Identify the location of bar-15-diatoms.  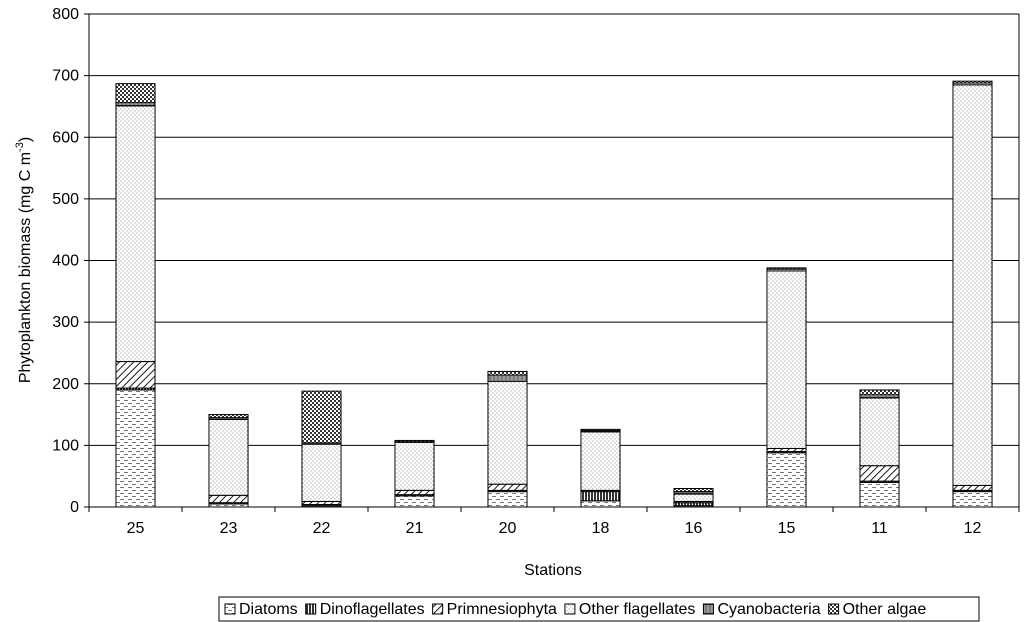
(786, 480).